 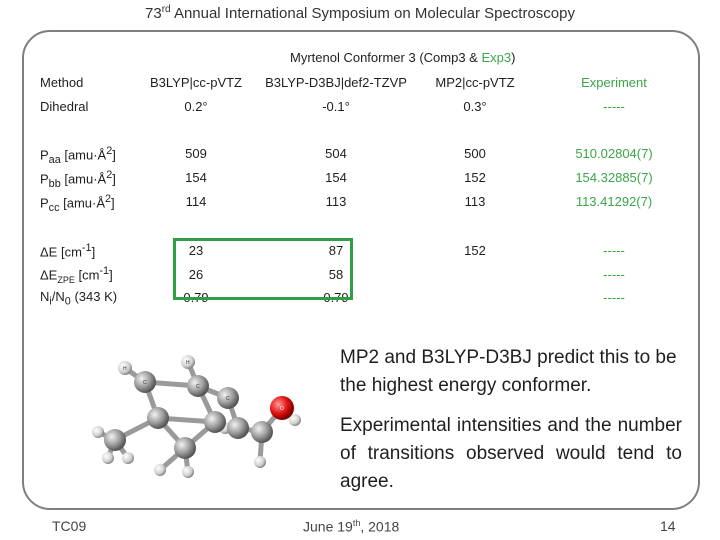 What do you see at coordinates (69, 526) in the screenshot?
I see `footer-session-code: TC09` at bounding box center [69, 526].